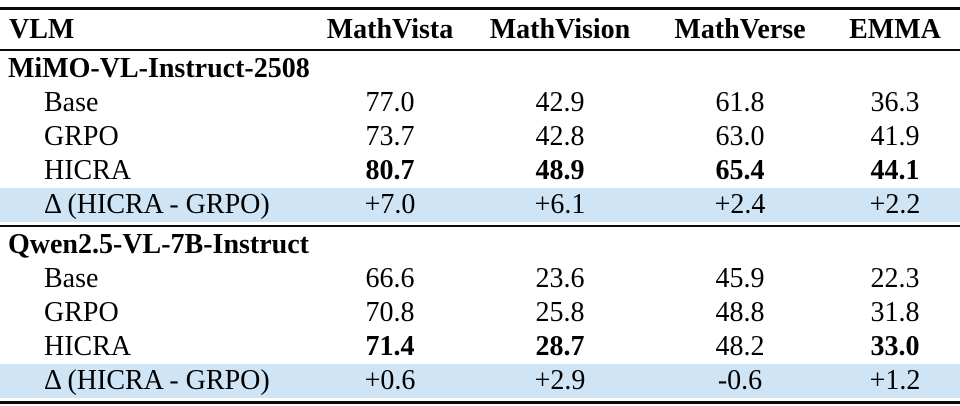 The height and width of the screenshot is (406, 960). Describe the element at coordinates (560, 136) in the screenshot. I see `cell-mathvision: 42.8` at that location.